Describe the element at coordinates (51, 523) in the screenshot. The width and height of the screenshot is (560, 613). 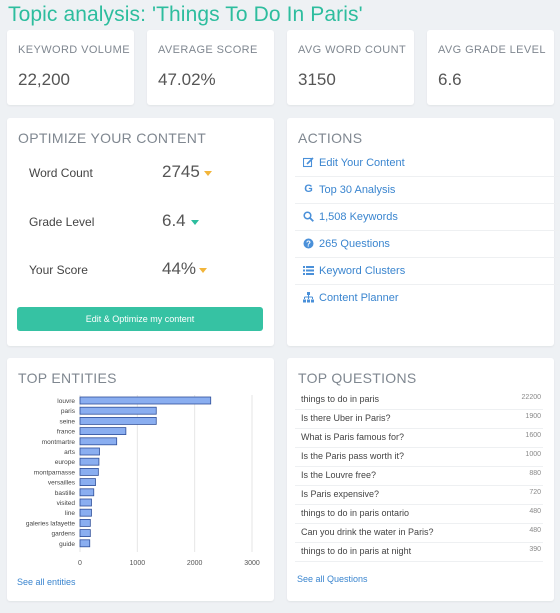
I see `category-label: galeries lafayette` at that location.